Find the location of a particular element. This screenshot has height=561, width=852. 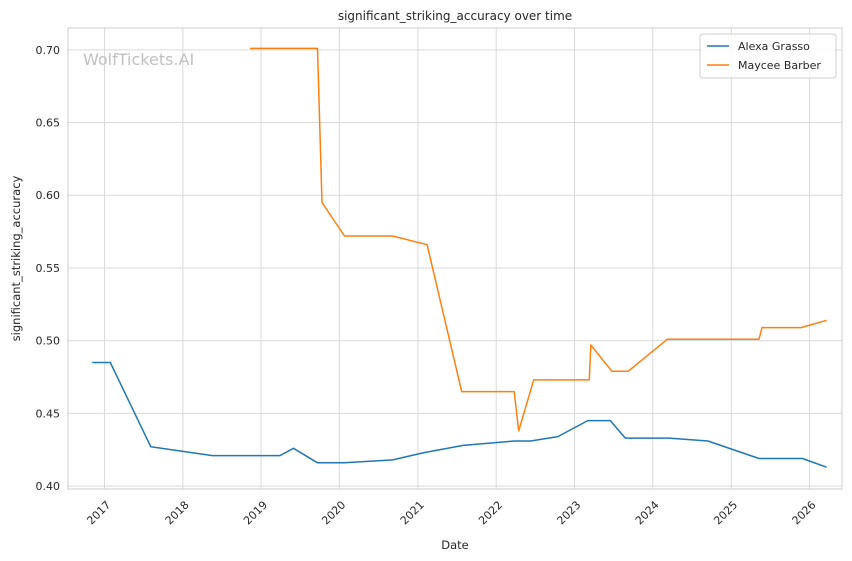

watermark-text: WolfTickets.AI is located at coordinates (138, 59).